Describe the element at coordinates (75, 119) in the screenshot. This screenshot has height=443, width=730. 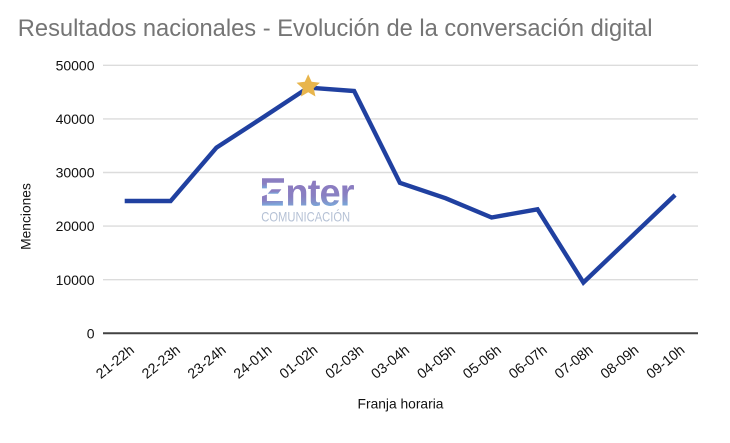
I see `svg-text: 40000` at that location.